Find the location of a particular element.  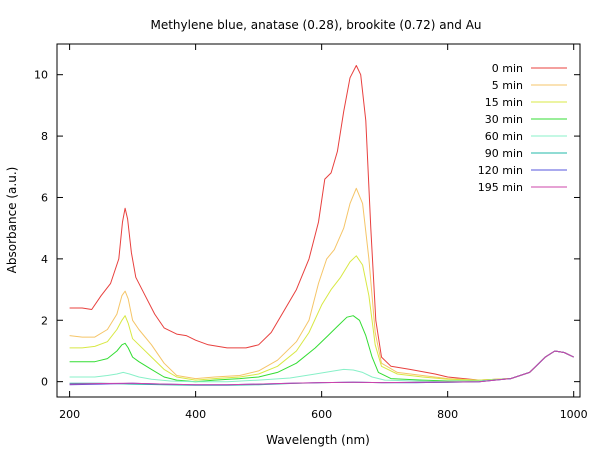

x-tick-label: 400 is located at coordinates (195, 414).